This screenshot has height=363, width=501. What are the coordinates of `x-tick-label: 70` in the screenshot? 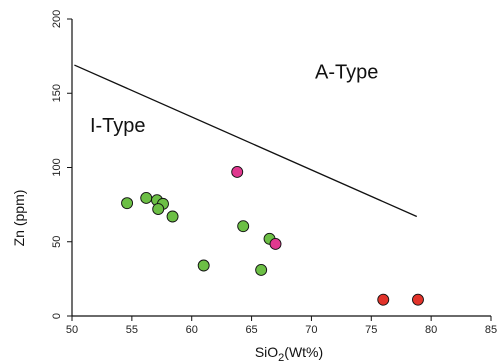 It's located at (311, 330).